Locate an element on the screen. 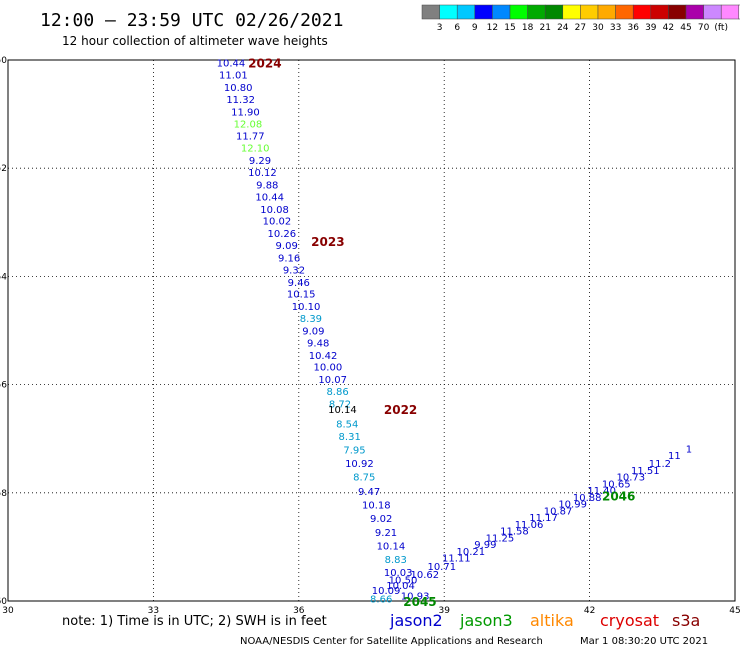 This screenshot has height=650, width=740. y-tick-label: -56 is located at coordinates (3, 386).